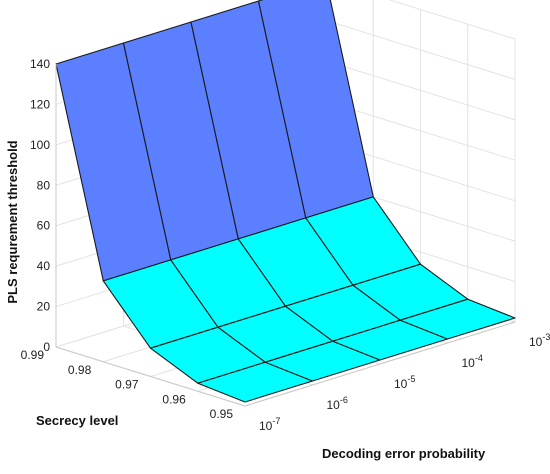  I want to click on x-tick-label: 10⁻⁵, so click(404, 382).